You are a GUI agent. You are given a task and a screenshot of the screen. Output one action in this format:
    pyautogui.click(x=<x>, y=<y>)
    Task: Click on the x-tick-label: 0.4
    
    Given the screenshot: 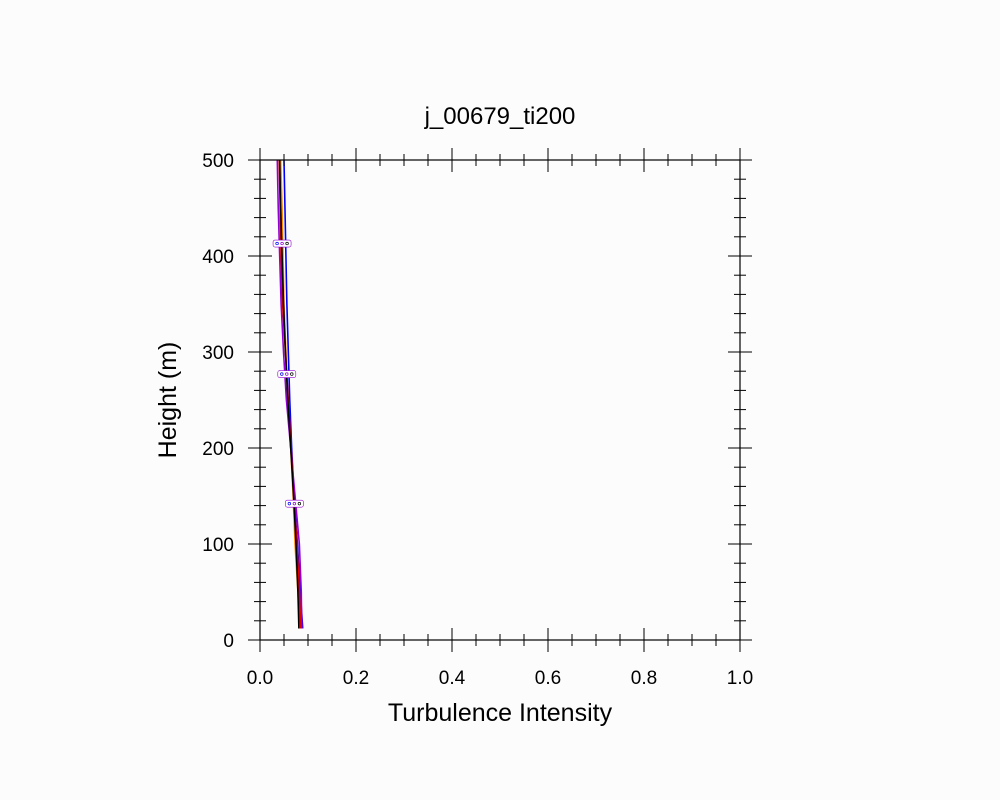 What is the action you would take?
    pyautogui.click(x=452, y=678)
    